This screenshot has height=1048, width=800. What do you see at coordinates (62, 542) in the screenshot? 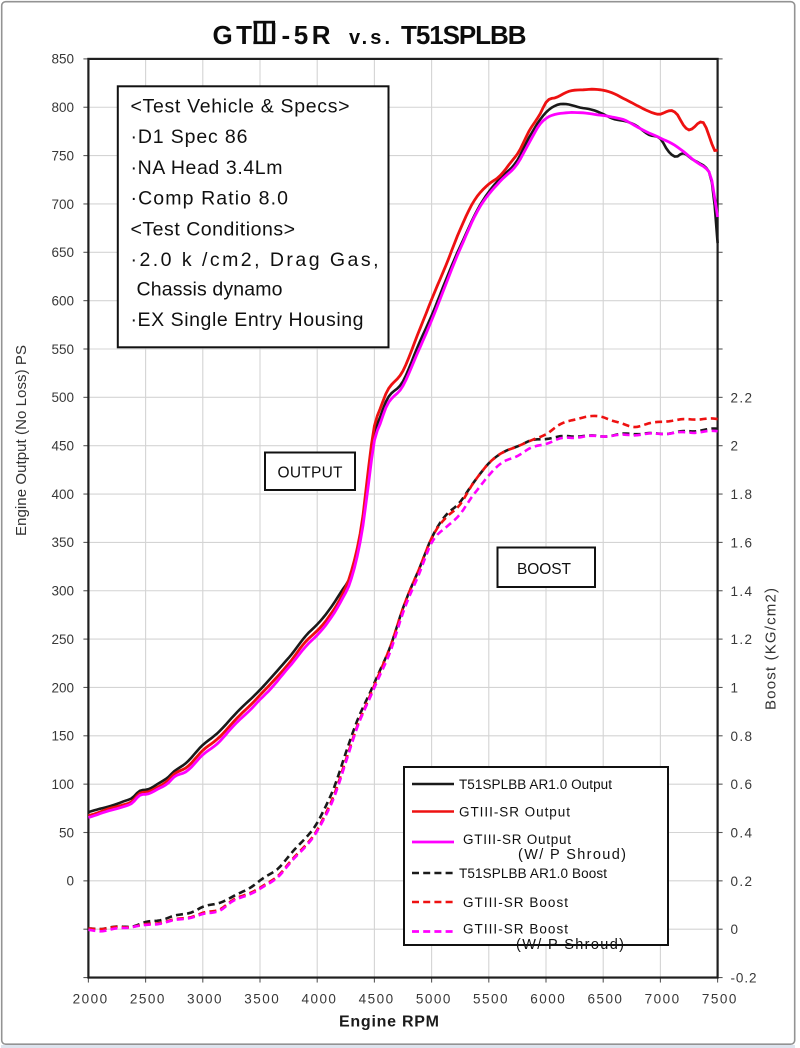
I see `svg-text: 350` at bounding box center [62, 542].